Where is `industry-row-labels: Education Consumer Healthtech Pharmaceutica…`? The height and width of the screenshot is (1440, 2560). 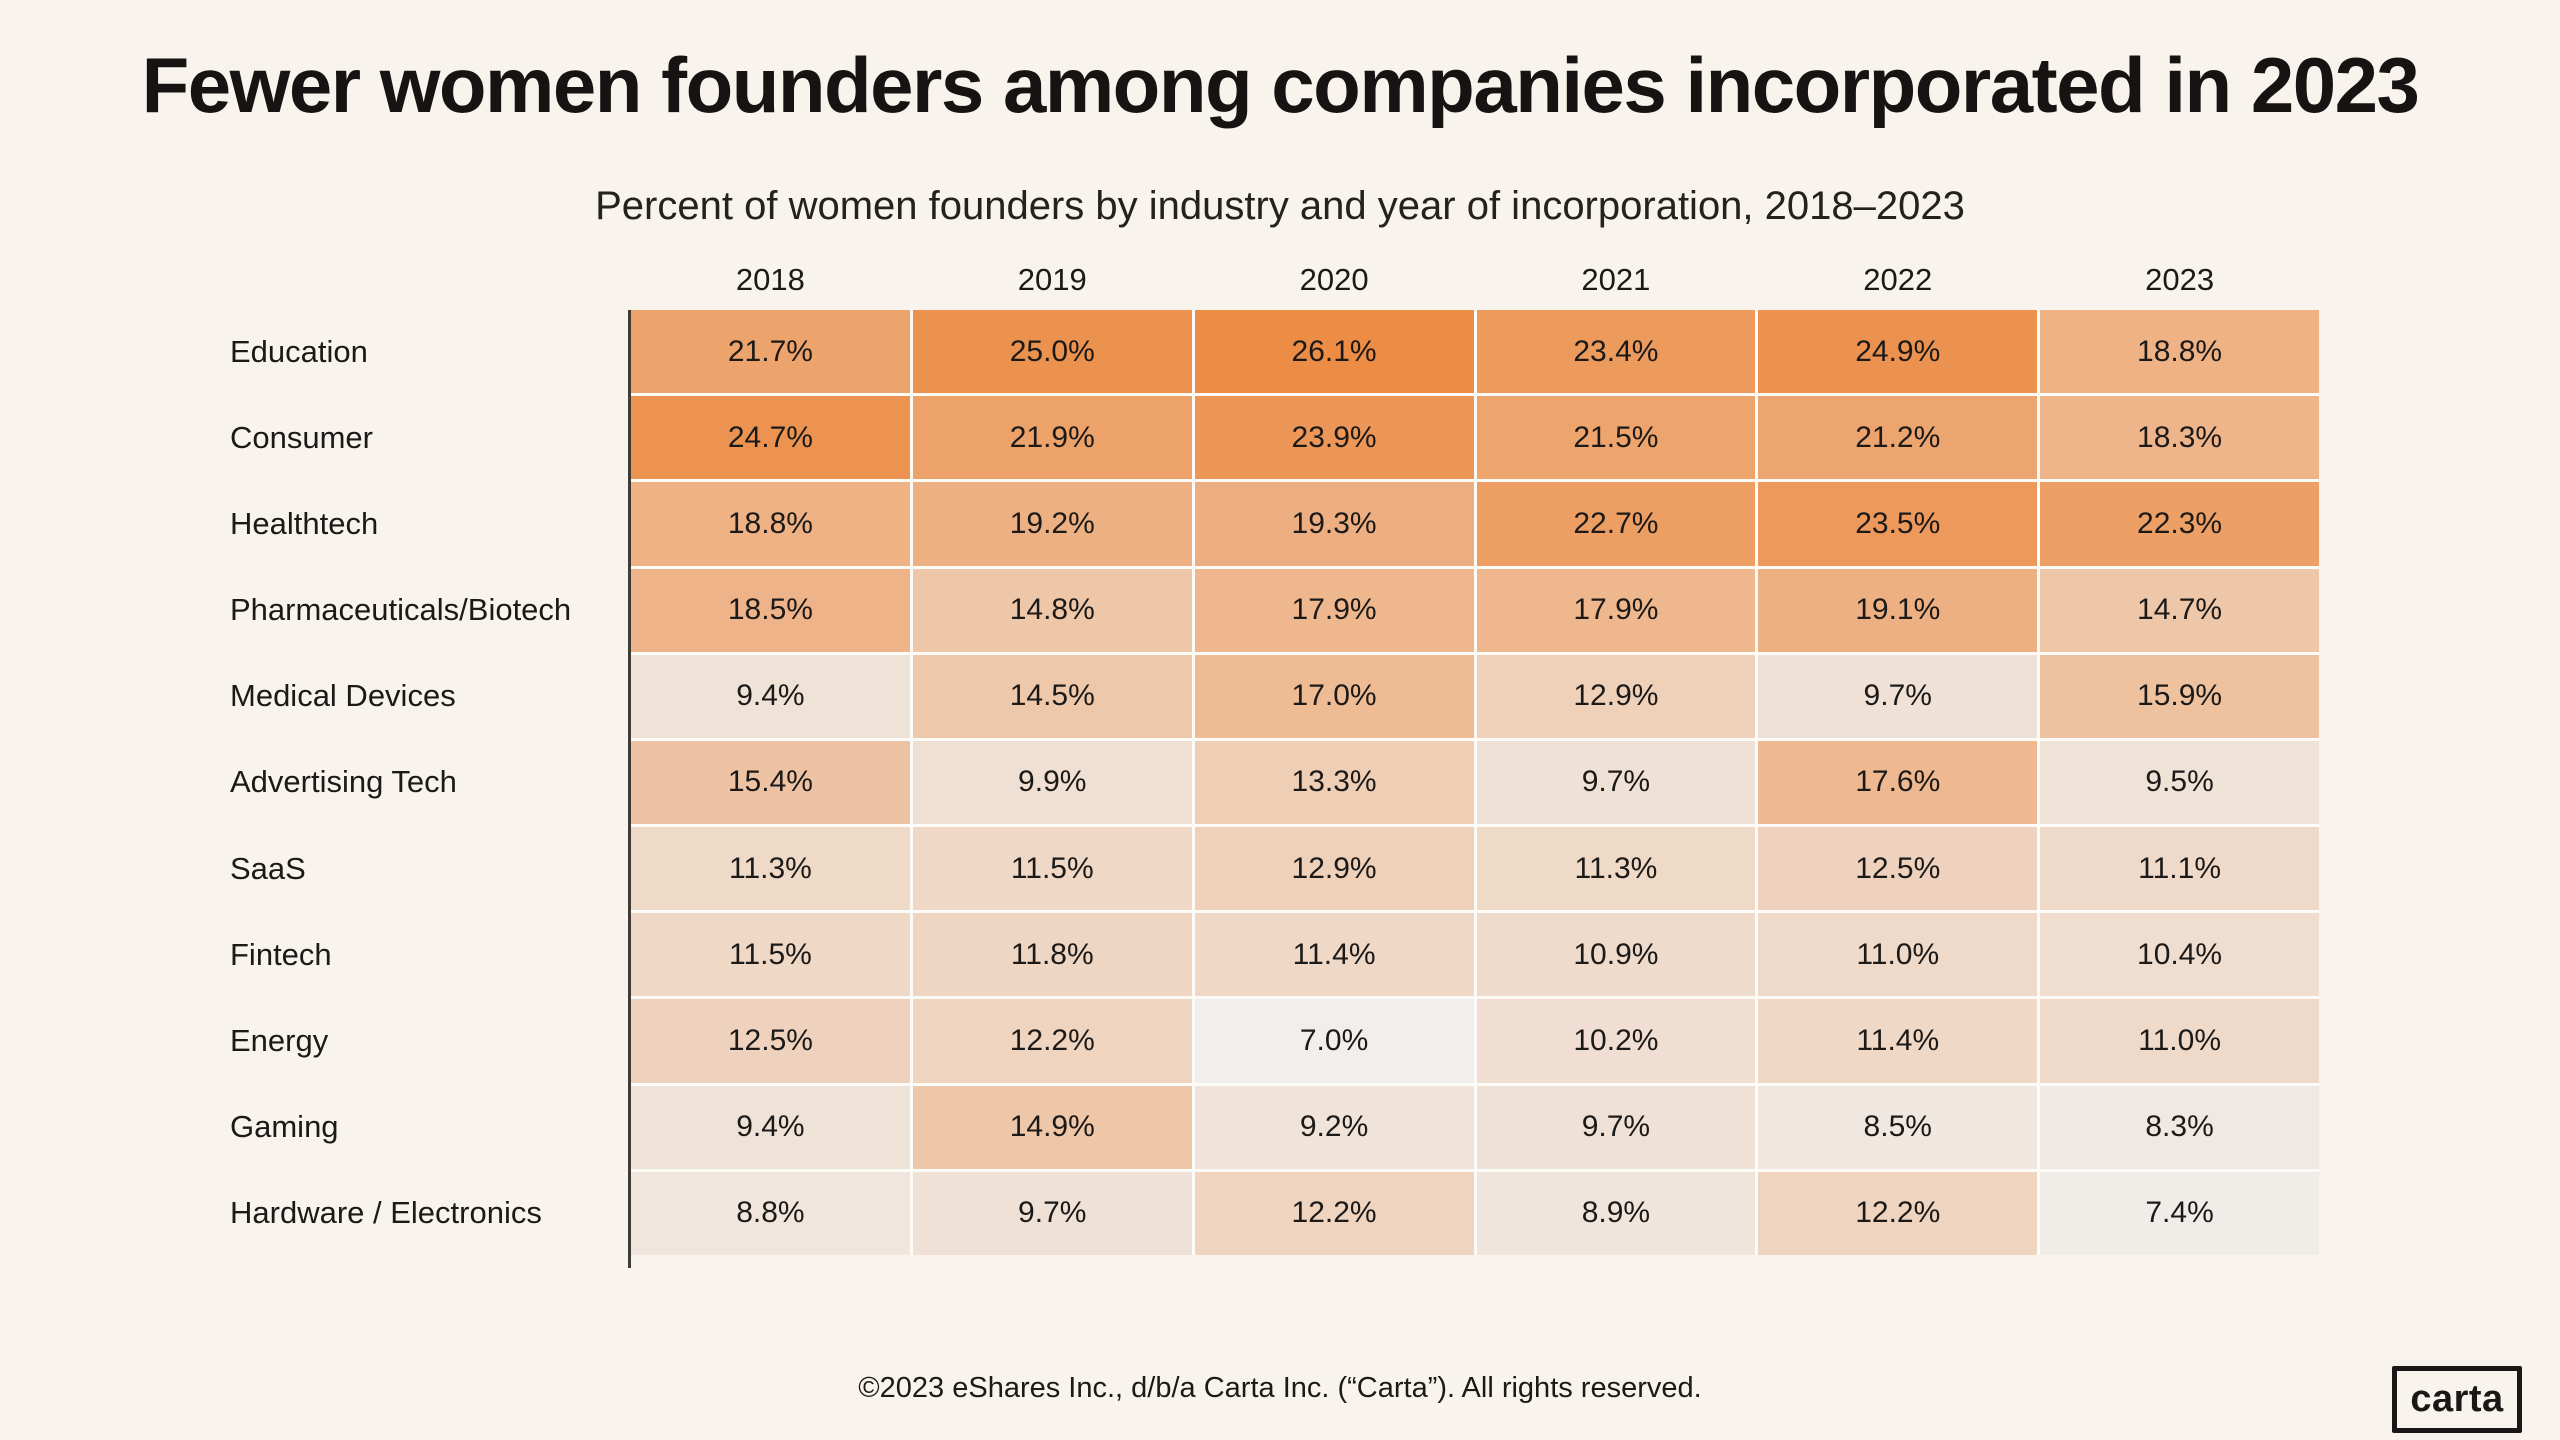 industry-row-labels: Education Consumer Healthtech Pharmaceutica… is located at coordinates (427, 782).